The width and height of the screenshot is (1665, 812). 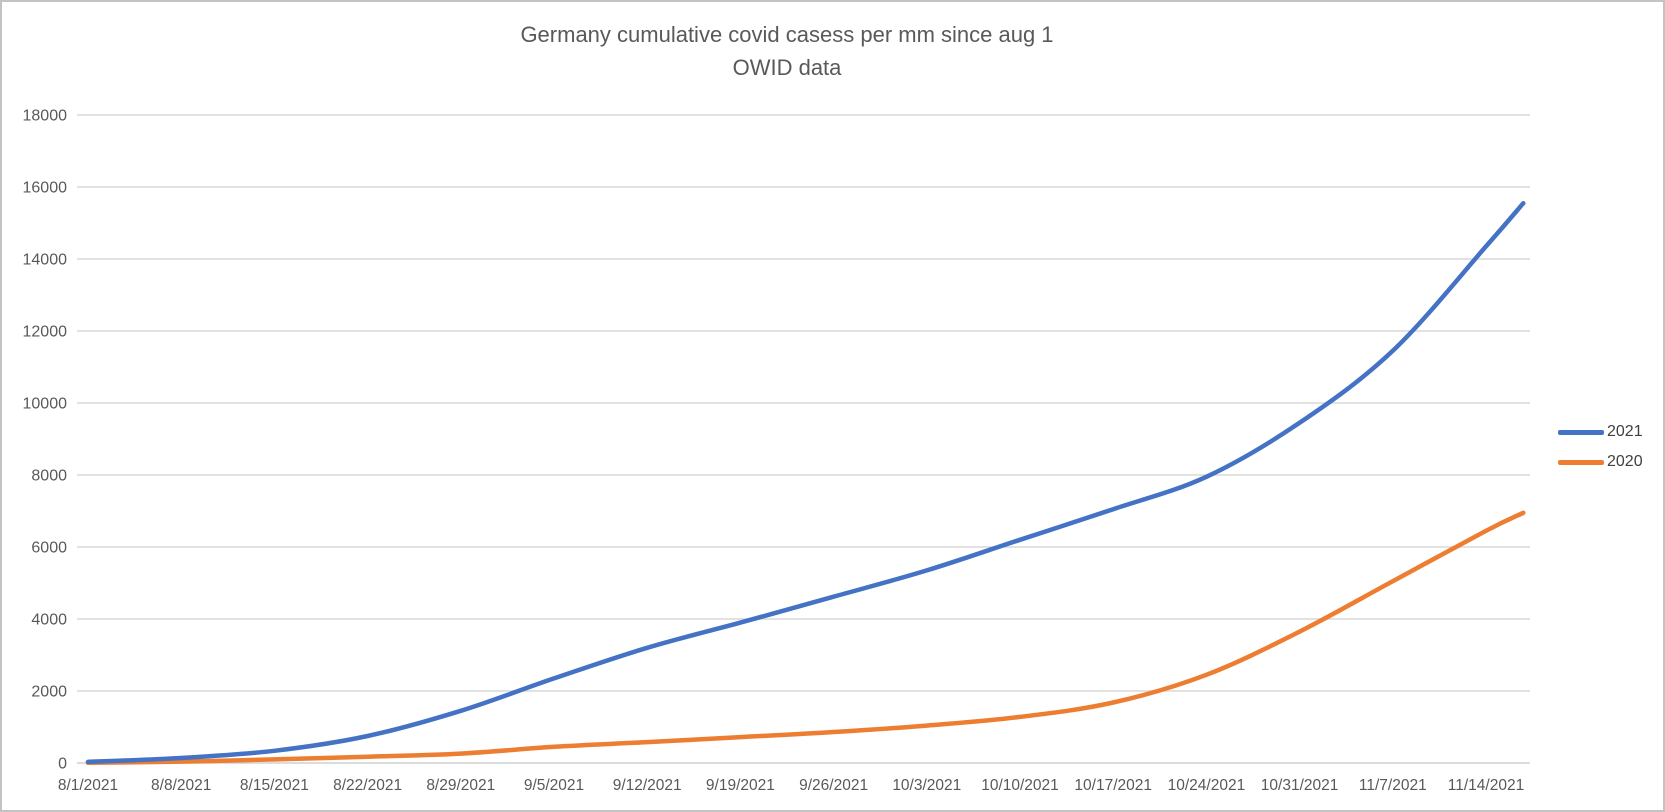 I want to click on y-tick-label: 2000, so click(x=49, y=692).